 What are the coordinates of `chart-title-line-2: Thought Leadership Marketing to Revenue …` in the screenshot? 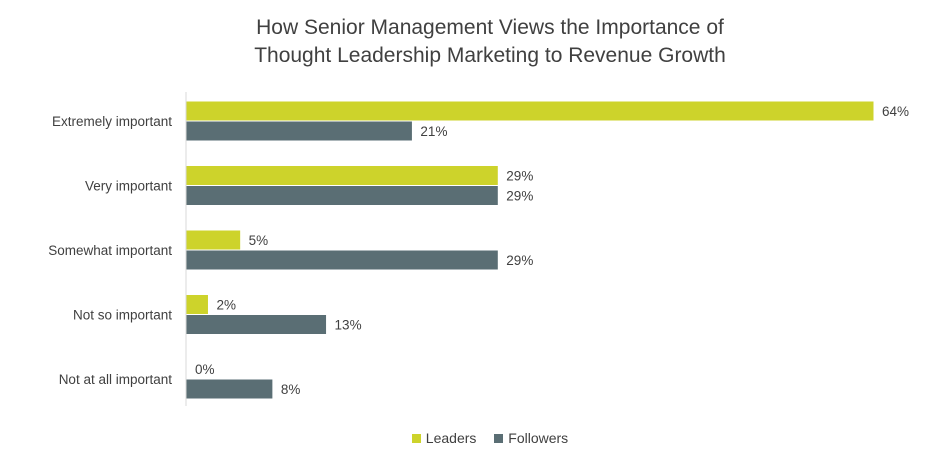 It's located at (490, 55).